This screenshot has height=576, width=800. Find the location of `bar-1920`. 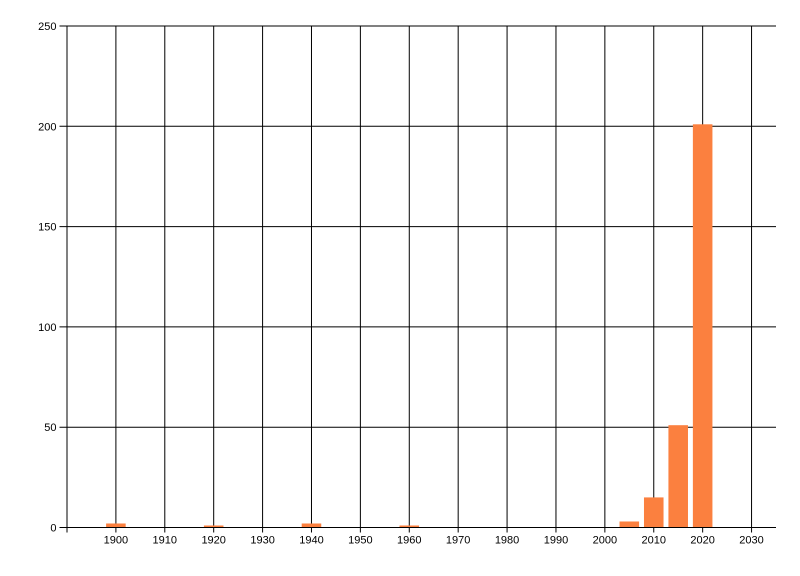

bar-1920 is located at coordinates (213, 526).